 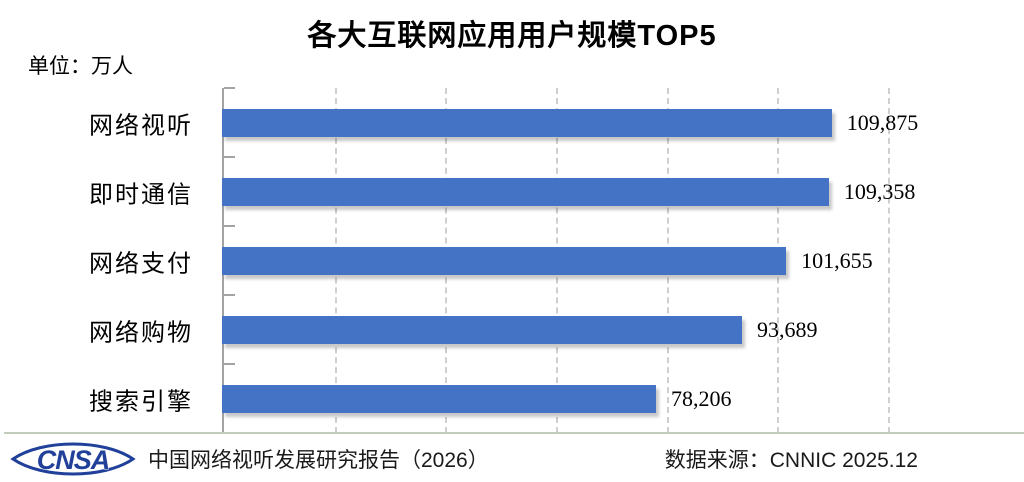 I want to click on bar: 101,655, so click(x=547, y=260).